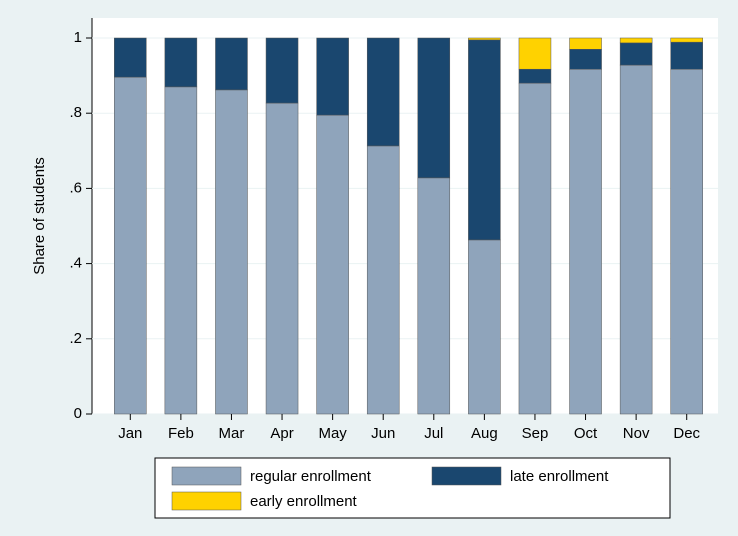  What do you see at coordinates (636, 433) in the screenshot?
I see `x-tick-label: Nov` at bounding box center [636, 433].